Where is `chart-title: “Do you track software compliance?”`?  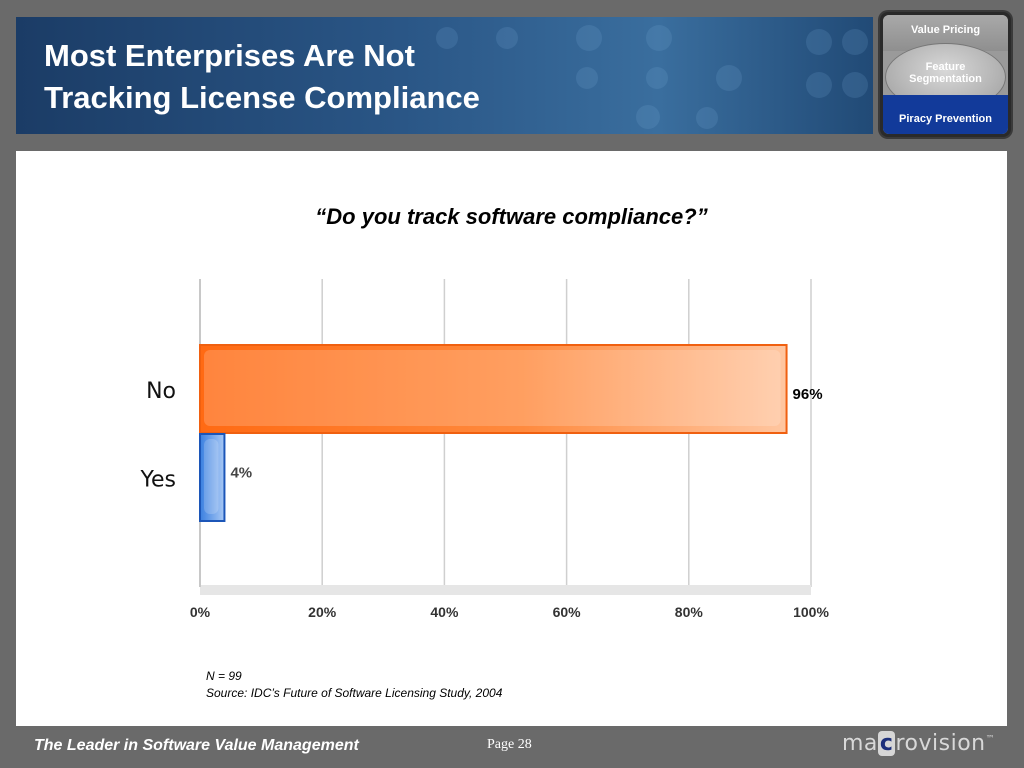
chart-title: “Do you track software compliance?” is located at coordinates (511, 216).